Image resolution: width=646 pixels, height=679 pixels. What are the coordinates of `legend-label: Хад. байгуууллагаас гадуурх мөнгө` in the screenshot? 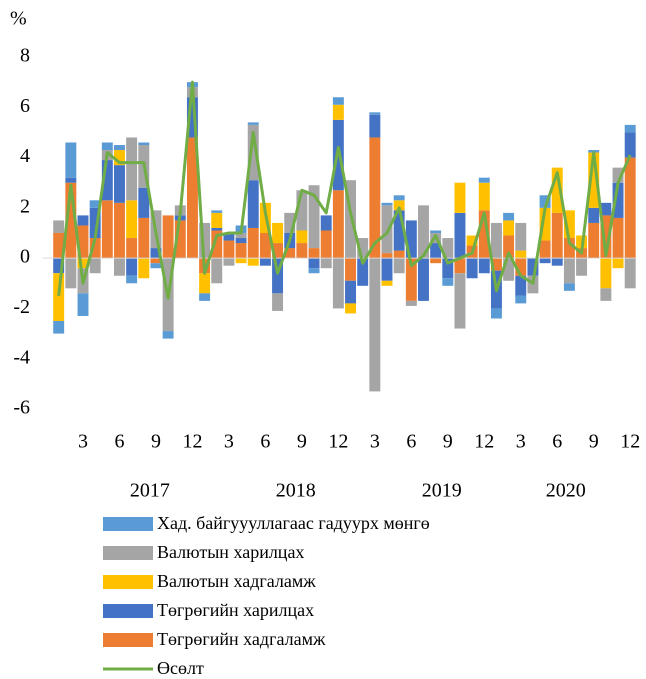 It's located at (293, 523).